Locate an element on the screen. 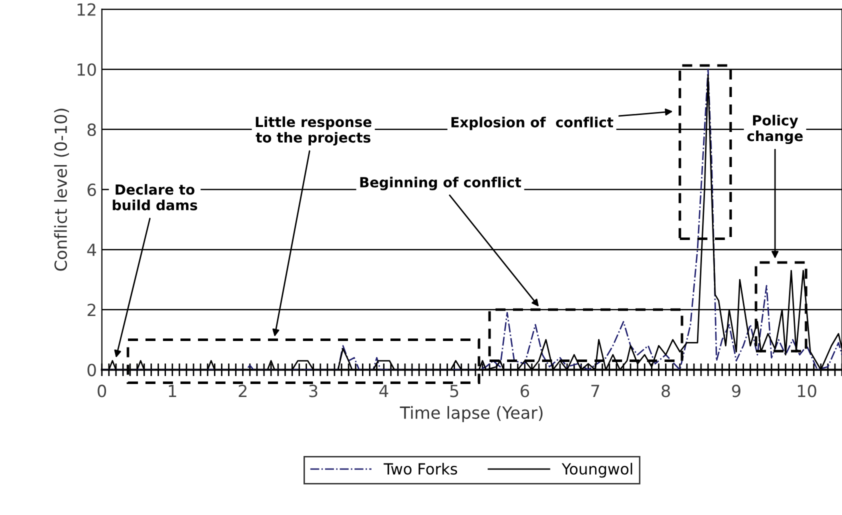 This screenshot has height=515, width=842. y-tick-label: 10 is located at coordinates (87, 69).